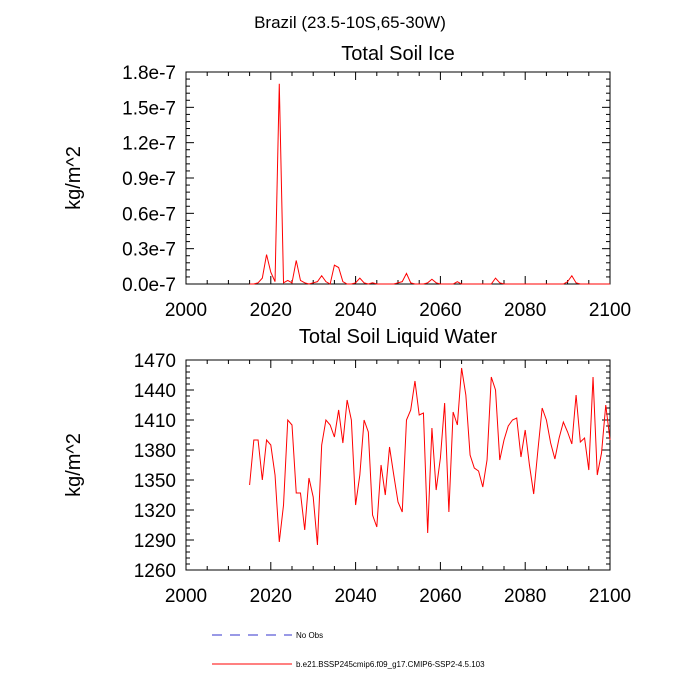 The height and width of the screenshot is (700, 700). What do you see at coordinates (155, 571) in the screenshot?
I see `y-tick-label: 1260` at bounding box center [155, 571].